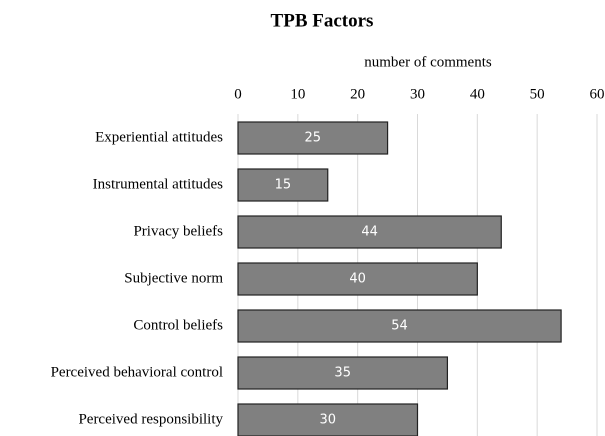 This screenshot has height=436, width=605. I want to click on x-tick-label: 50, so click(537, 94).